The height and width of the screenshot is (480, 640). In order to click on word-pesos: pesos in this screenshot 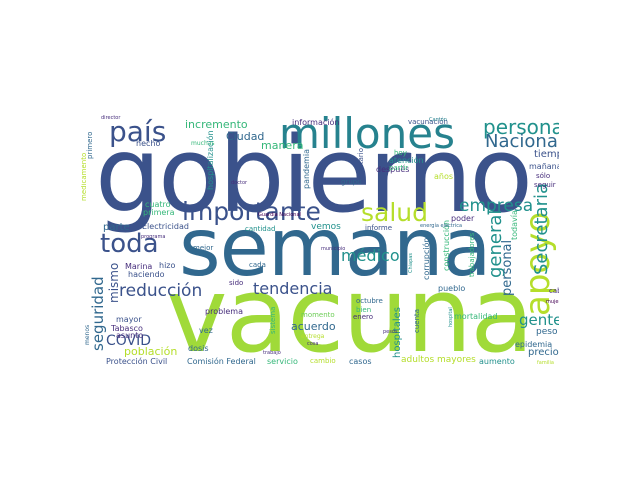, I will do `click(390, 332)`.